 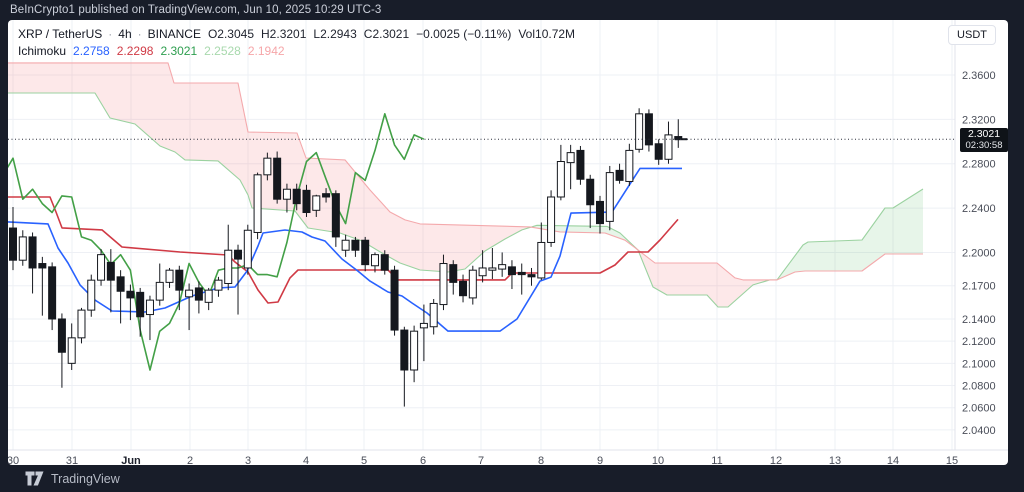 What do you see at coordinates (335, 33) in the screenshot?
I see `ohlc-value-l: L2.2943` at bounding box center [335, 33].